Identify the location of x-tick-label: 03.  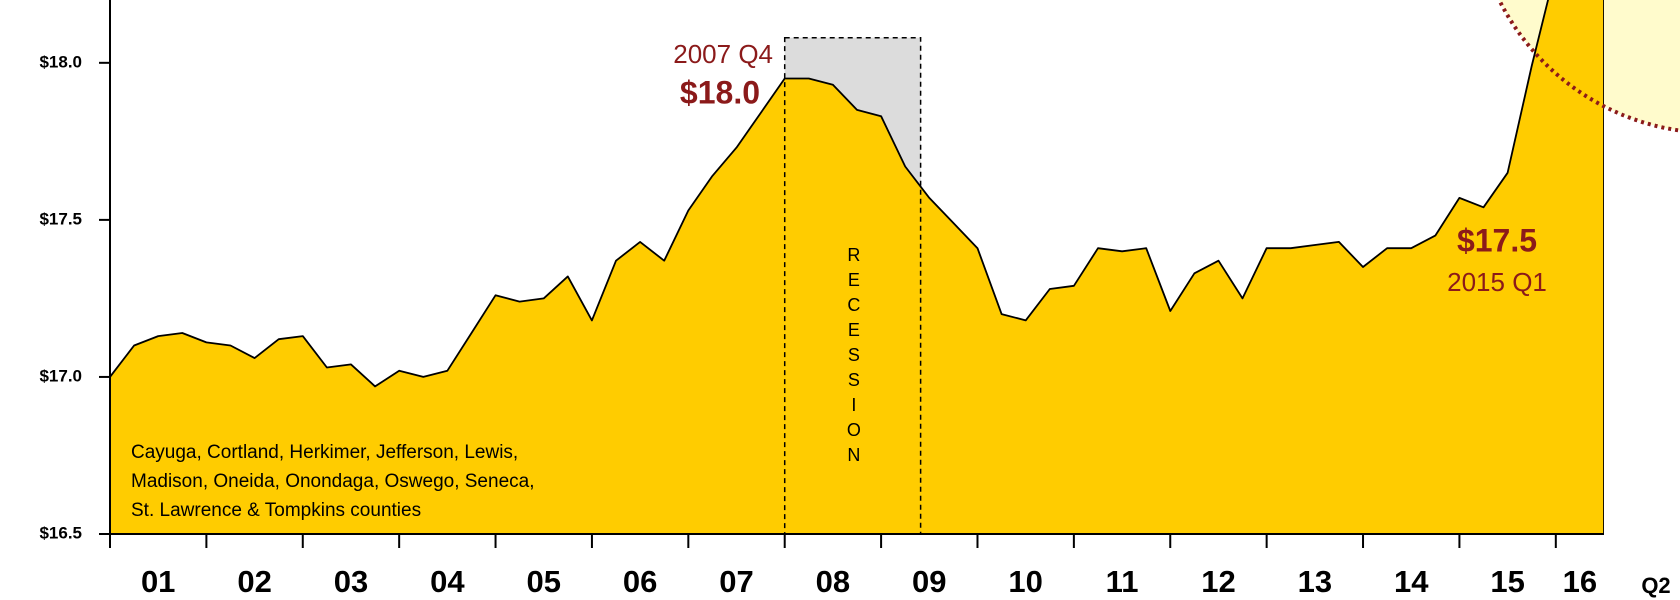
(351, 581).